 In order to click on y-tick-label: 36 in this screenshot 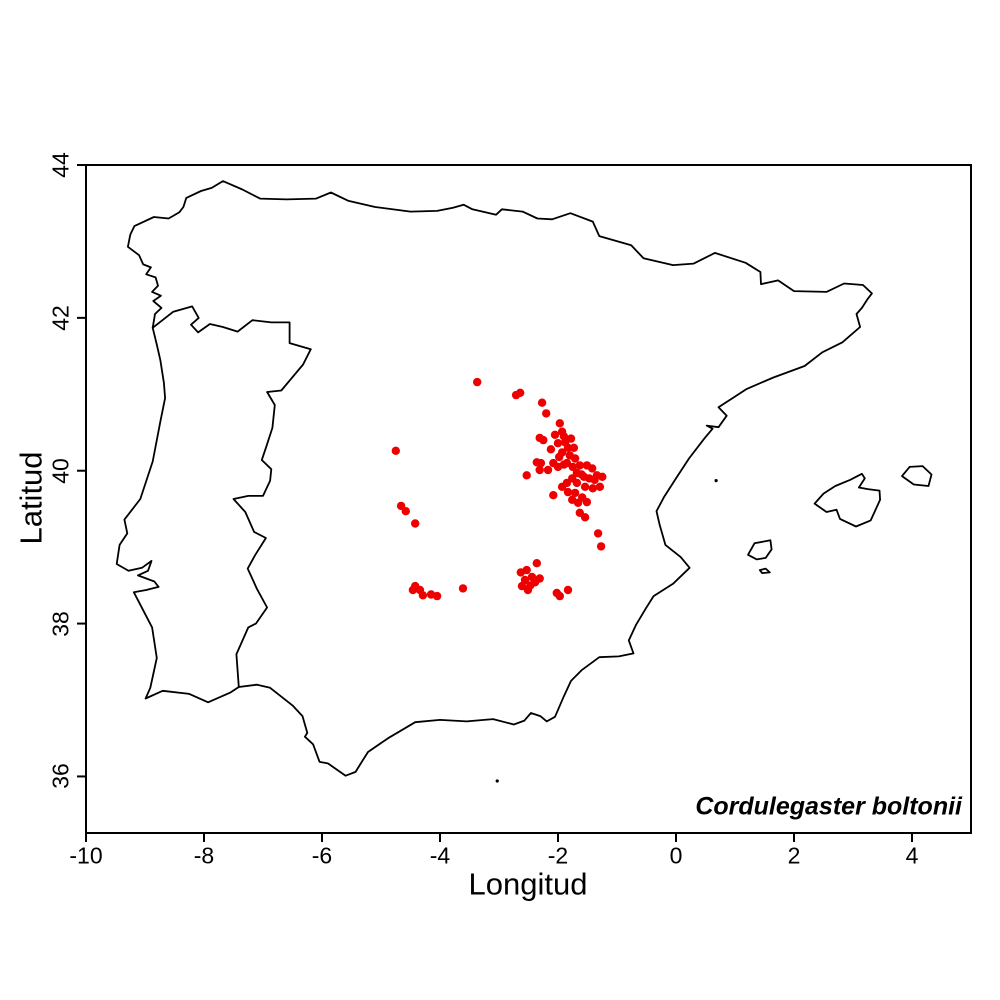, I will do `click(60, 776)`.